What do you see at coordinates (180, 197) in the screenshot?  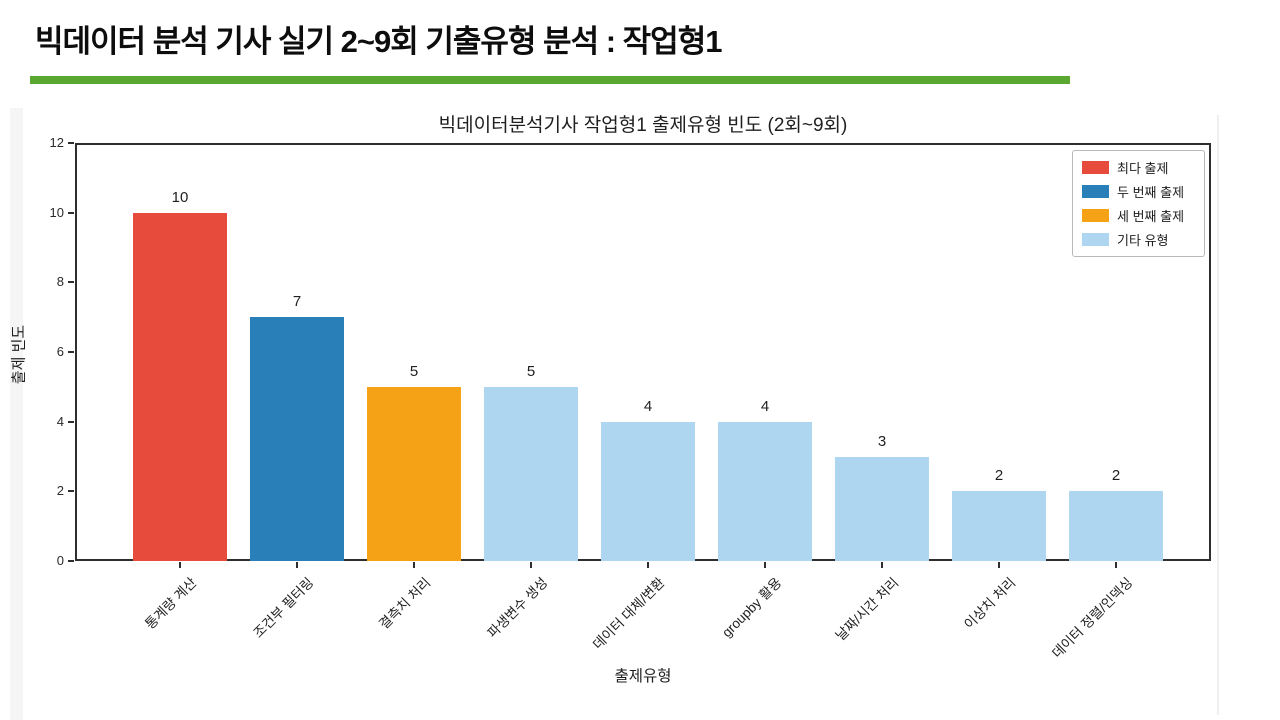 I see `bar-value-label: 10` at bounding box center [180, 197].